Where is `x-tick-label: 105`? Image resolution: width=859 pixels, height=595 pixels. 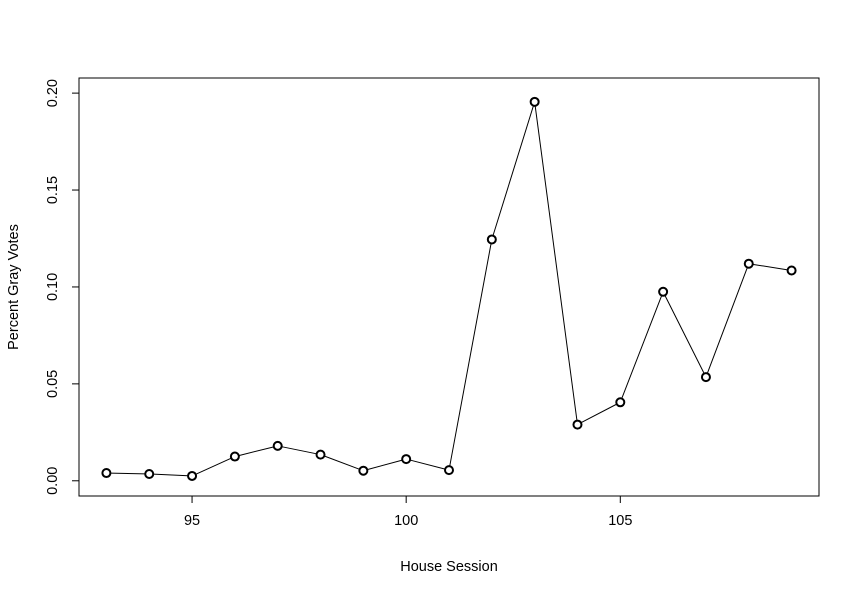 x-tick-label: 105 is located at coordinates (620, 521).